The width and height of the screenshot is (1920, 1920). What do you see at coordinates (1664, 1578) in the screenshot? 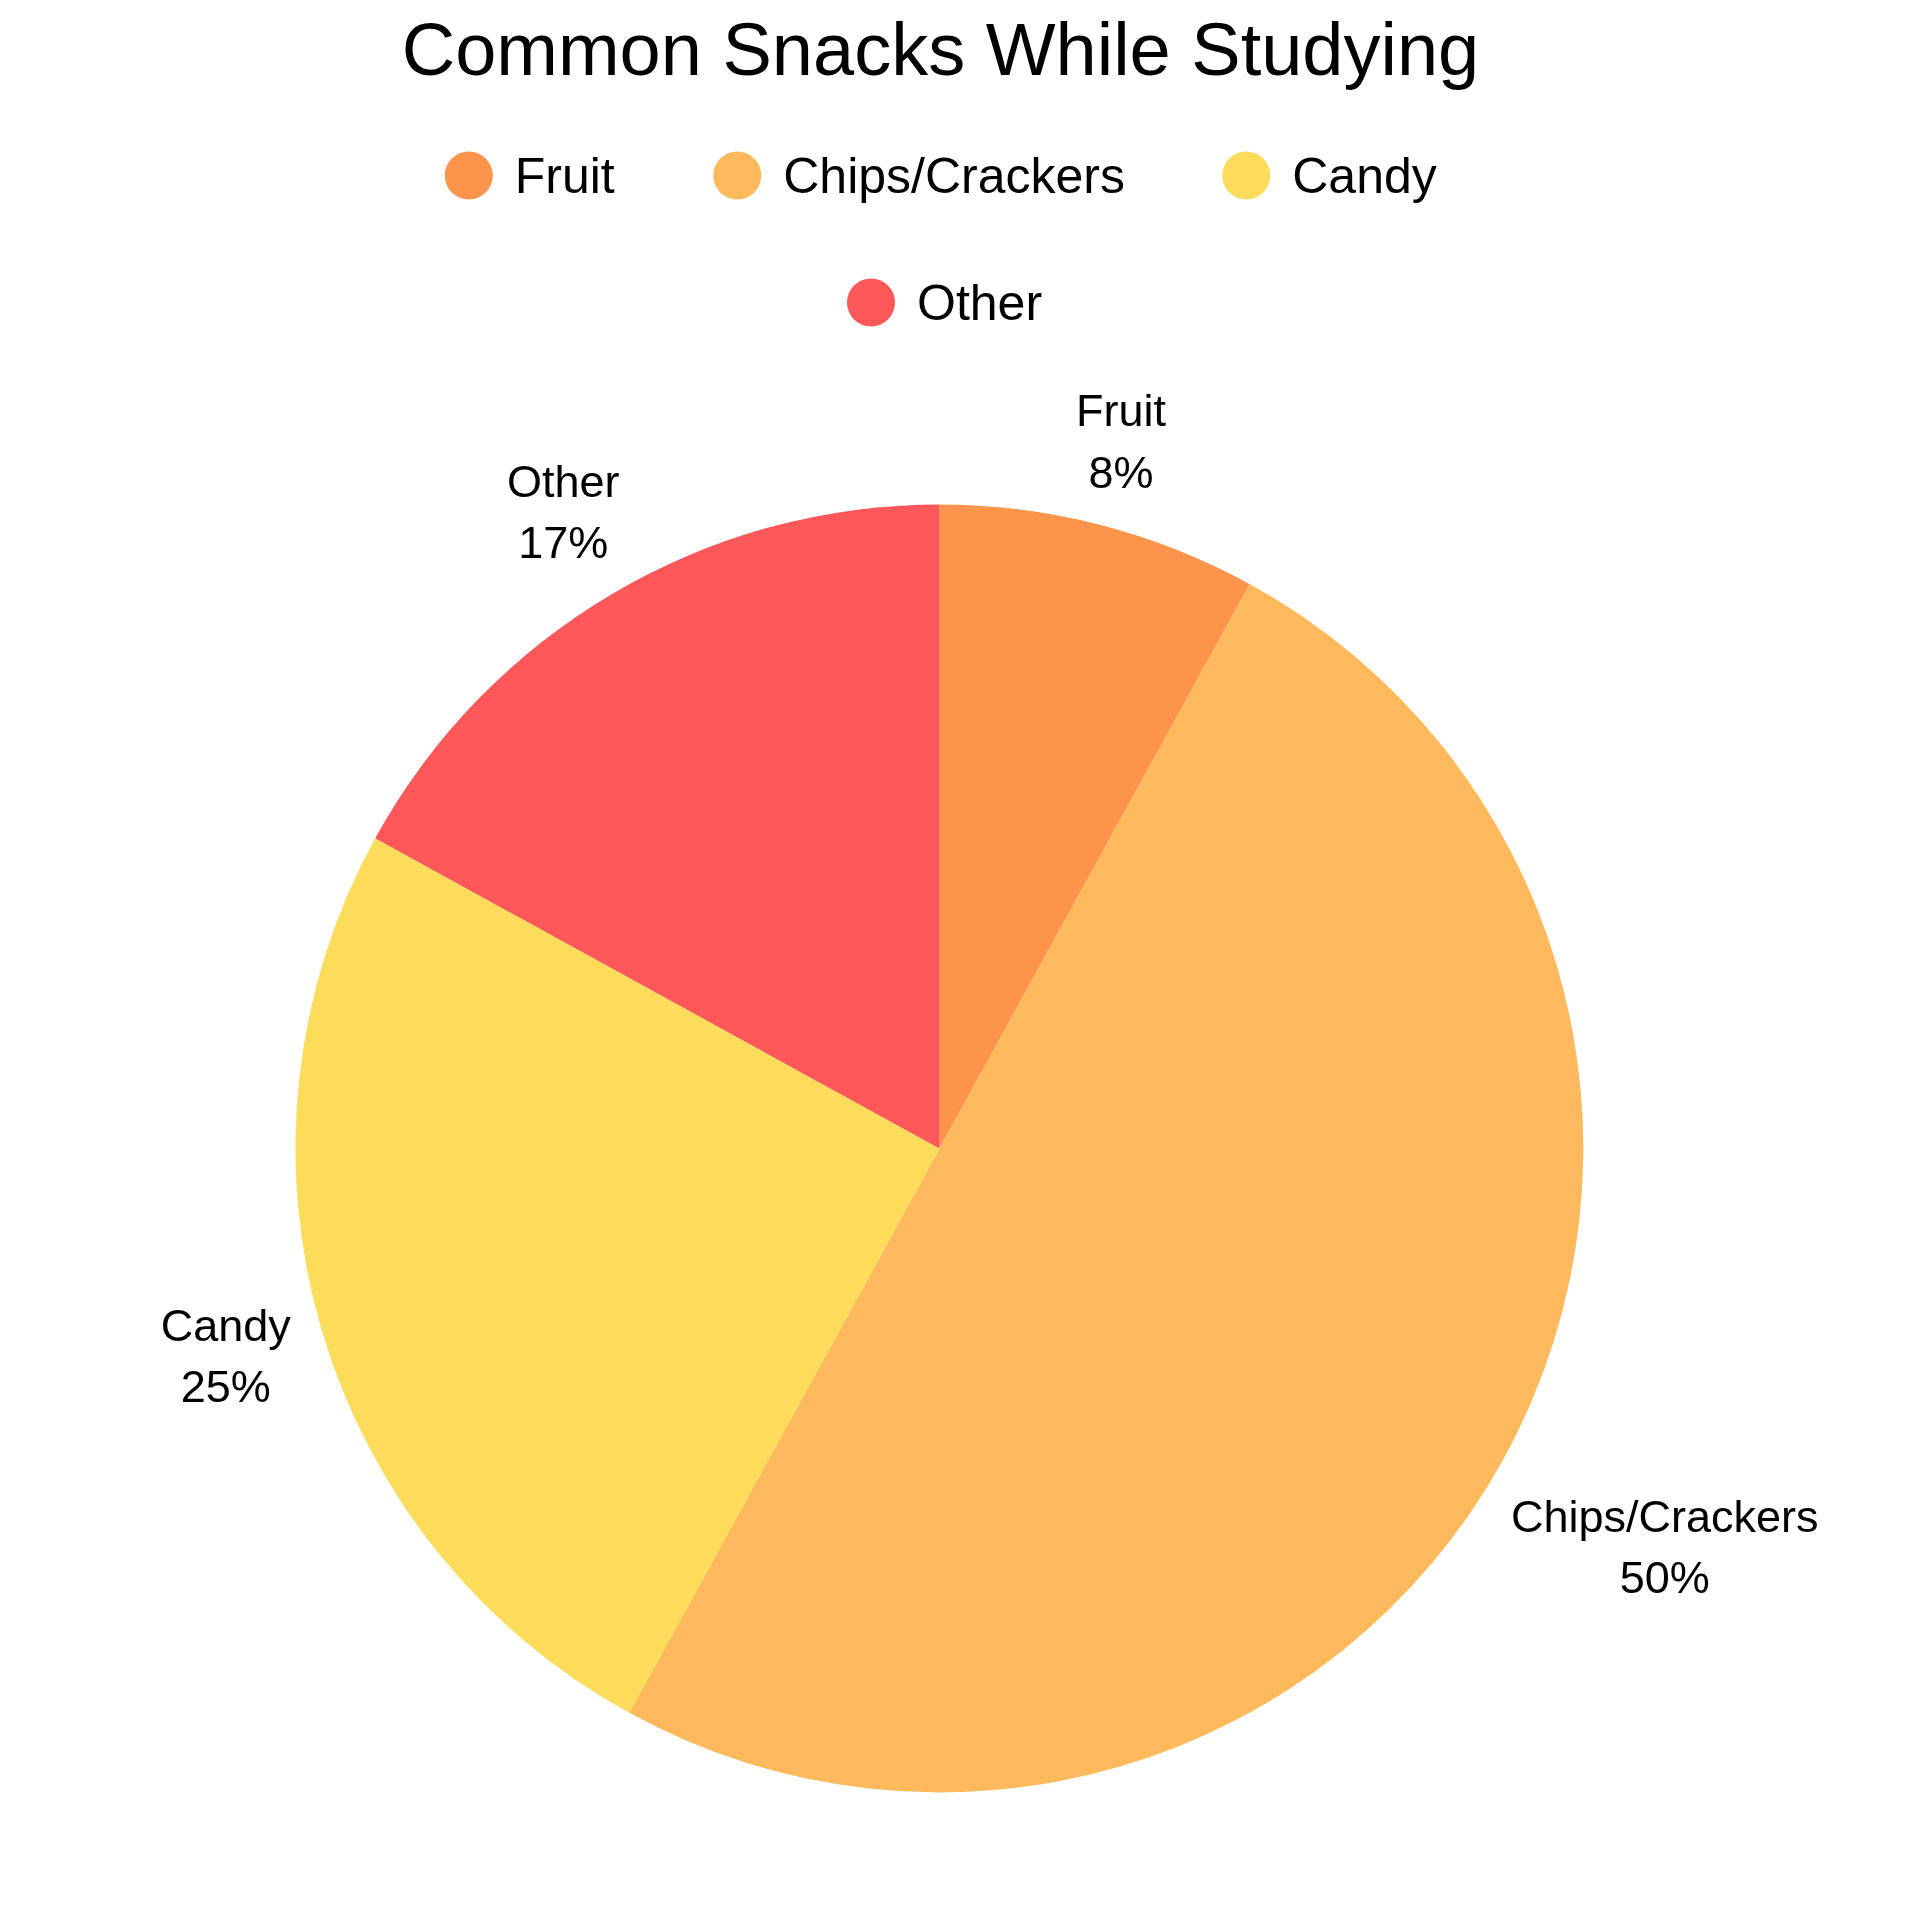
I see `data-label: 50%` at bounding box center [1664, 1578].